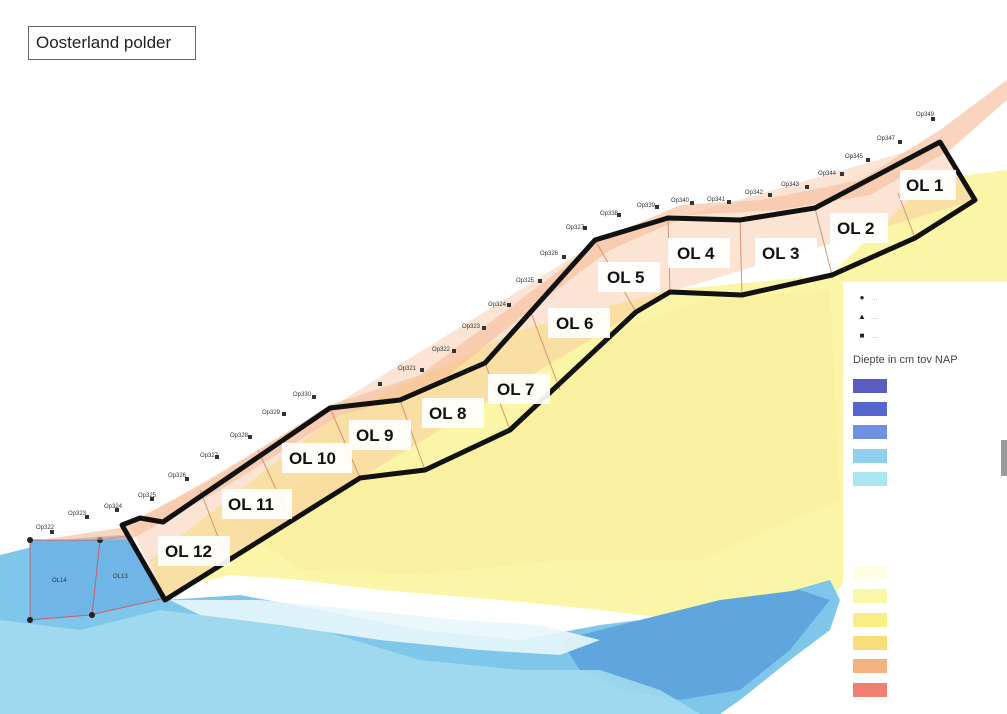 The width and height of the screenshot is (1007, 714). Describe the element at coordinates (350, 662) in the screenshot. I see `sea-shallow` at that location.